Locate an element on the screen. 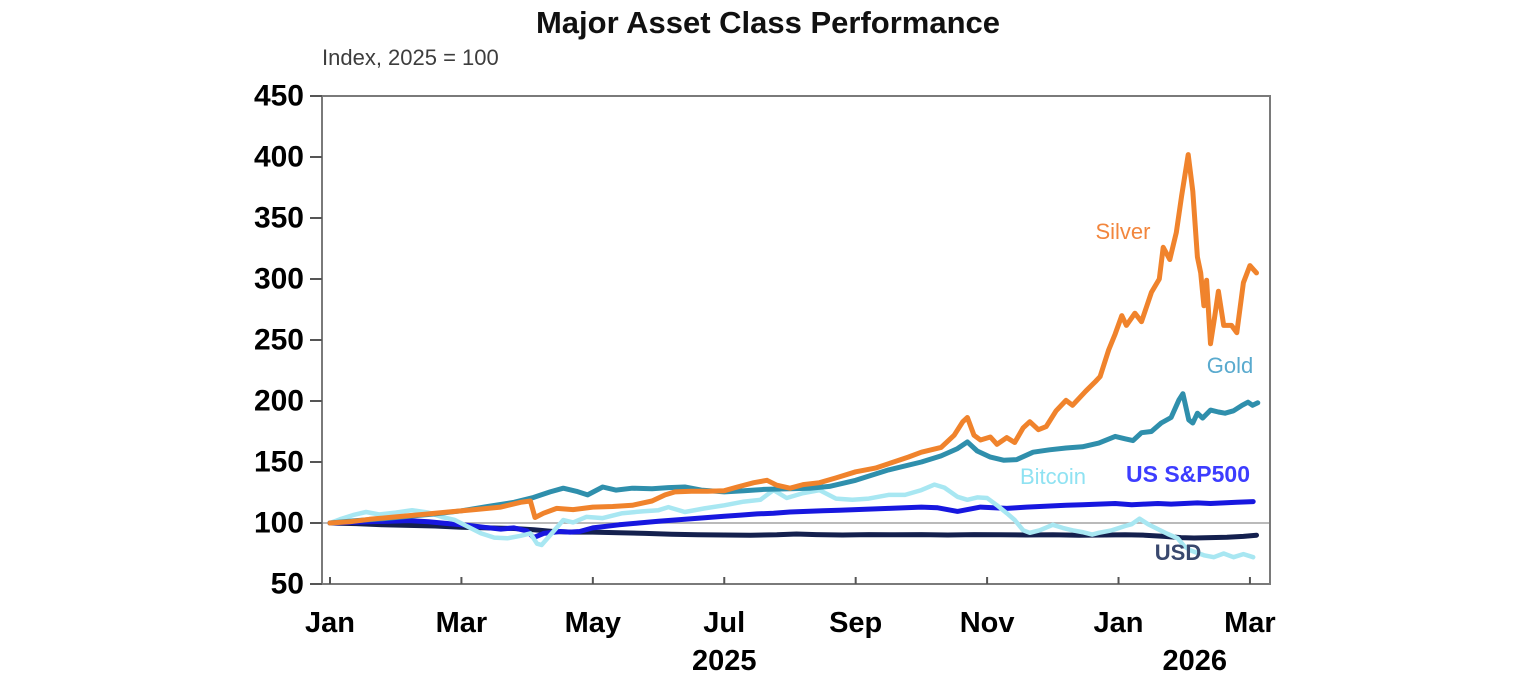 Image resolution: width=1536 pixels, height=680 pixels. y-tick-label: 50 is located at coordinates (287, 584).